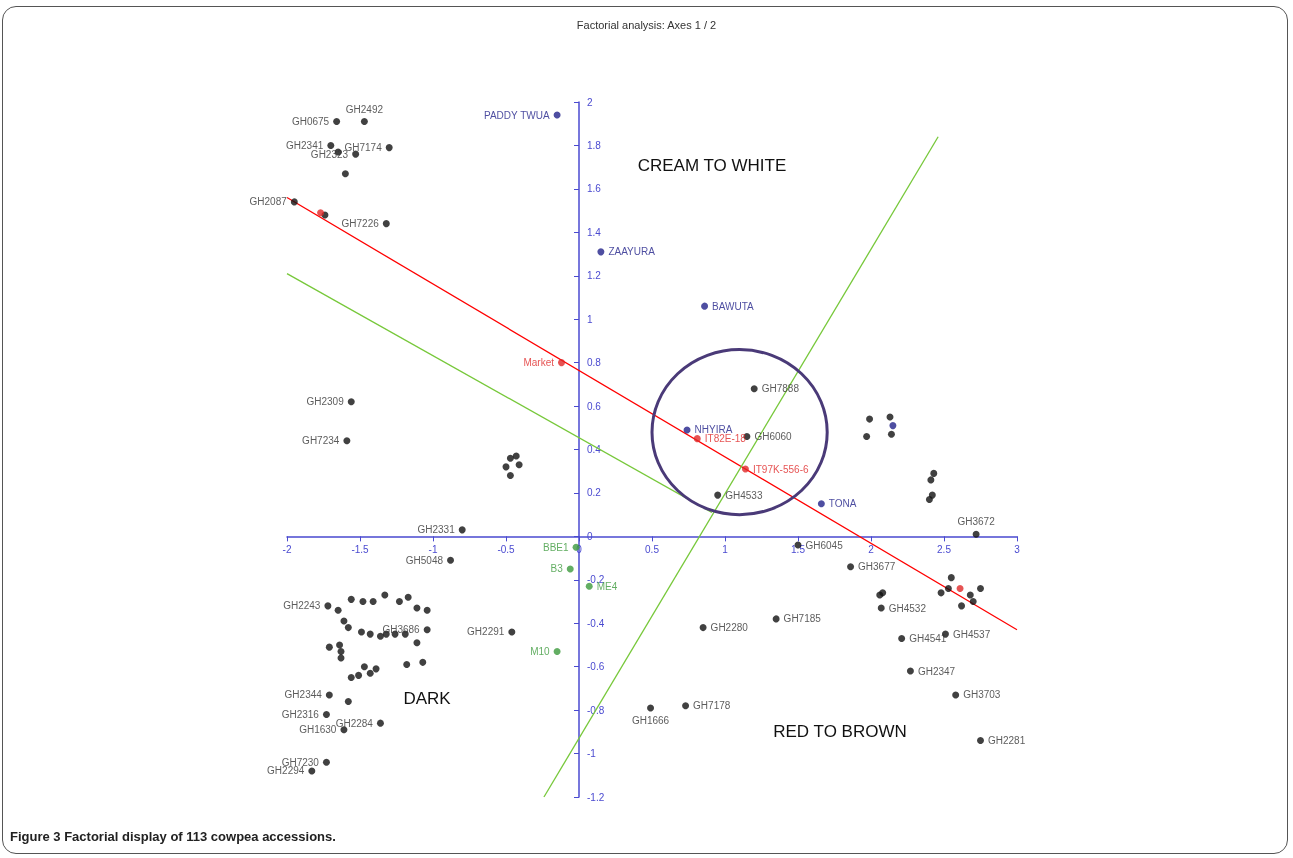 The height and width of the screenshot is (858, 1293). Describe the element at coordinates (976, 522) in the screenshot. I see `data-label: GH3672` at that location.